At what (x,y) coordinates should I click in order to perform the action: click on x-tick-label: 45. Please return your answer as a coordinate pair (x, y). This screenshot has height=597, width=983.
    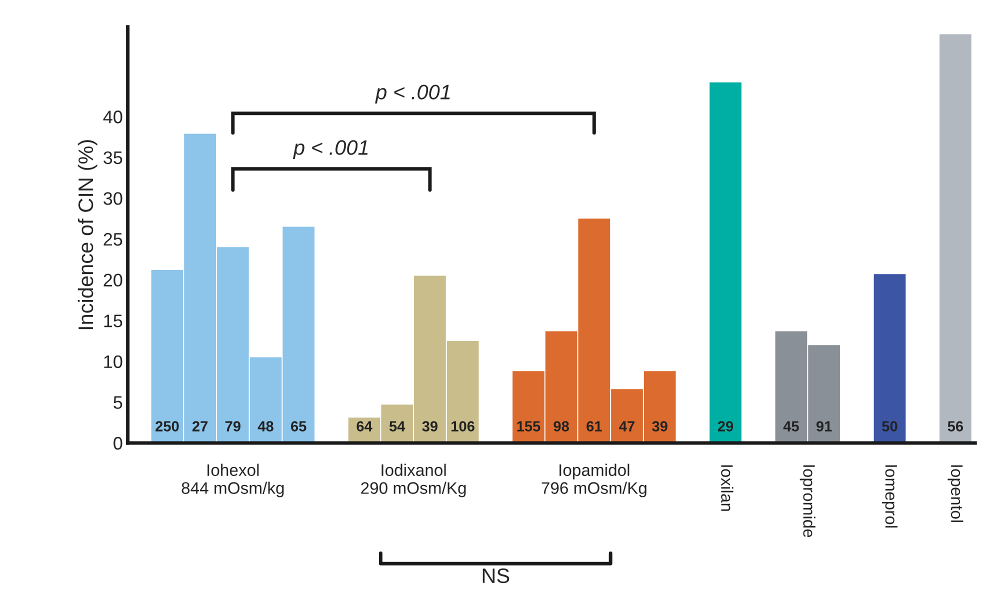
    Looking at the image, I should click on (791, 426).